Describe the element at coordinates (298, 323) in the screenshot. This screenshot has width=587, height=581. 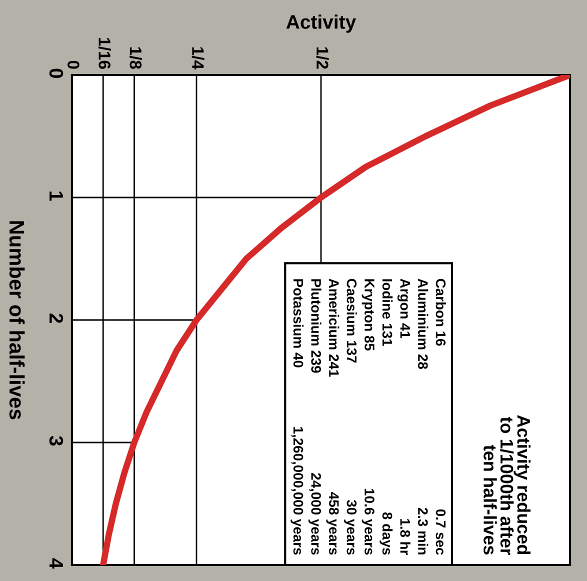
I see `annotation: Potassium 40` at that location.